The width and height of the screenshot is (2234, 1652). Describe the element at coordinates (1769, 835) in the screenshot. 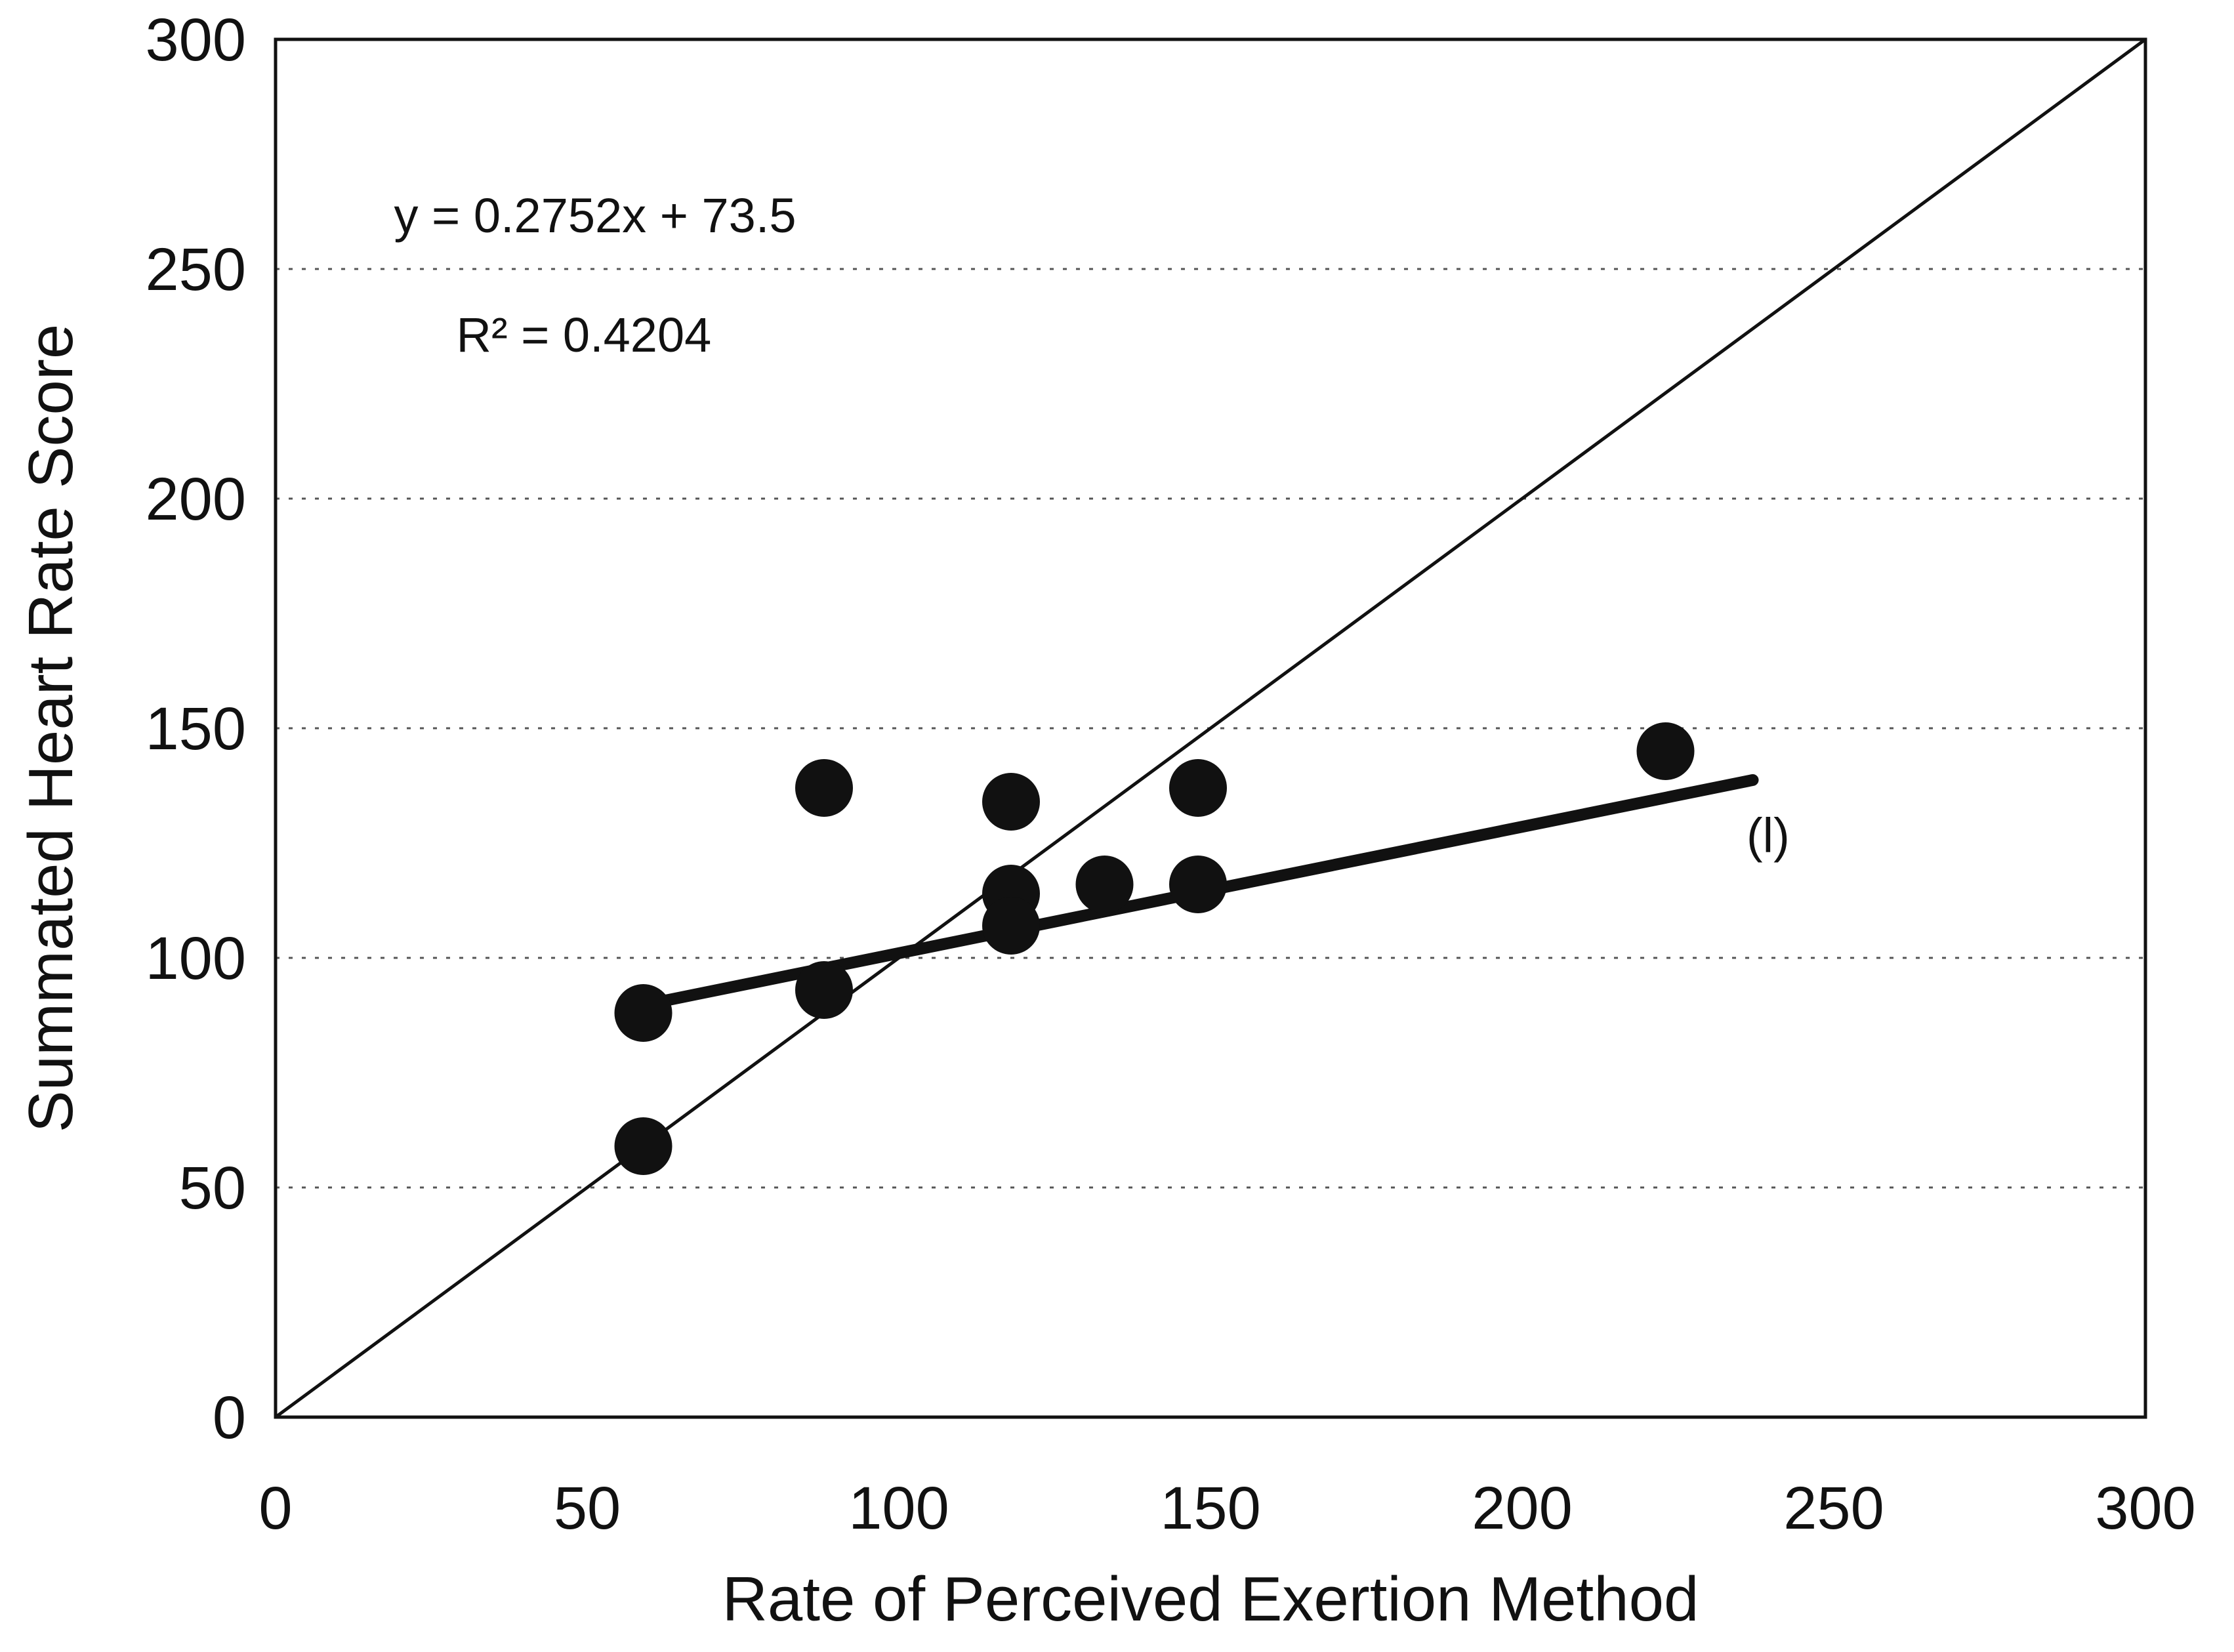

I see `side-annotation: (l)` at that location.